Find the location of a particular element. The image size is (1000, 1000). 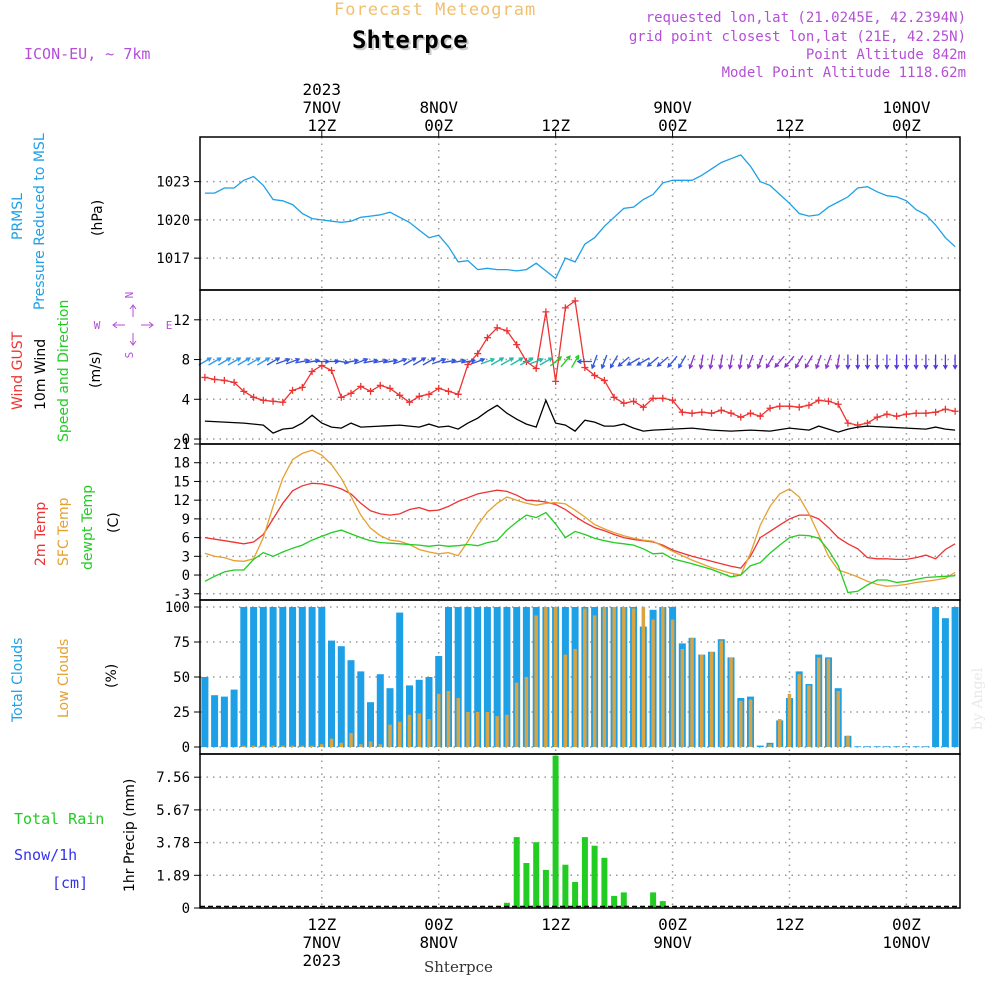

series-line-prmsl is located at coordinates (580, 217).